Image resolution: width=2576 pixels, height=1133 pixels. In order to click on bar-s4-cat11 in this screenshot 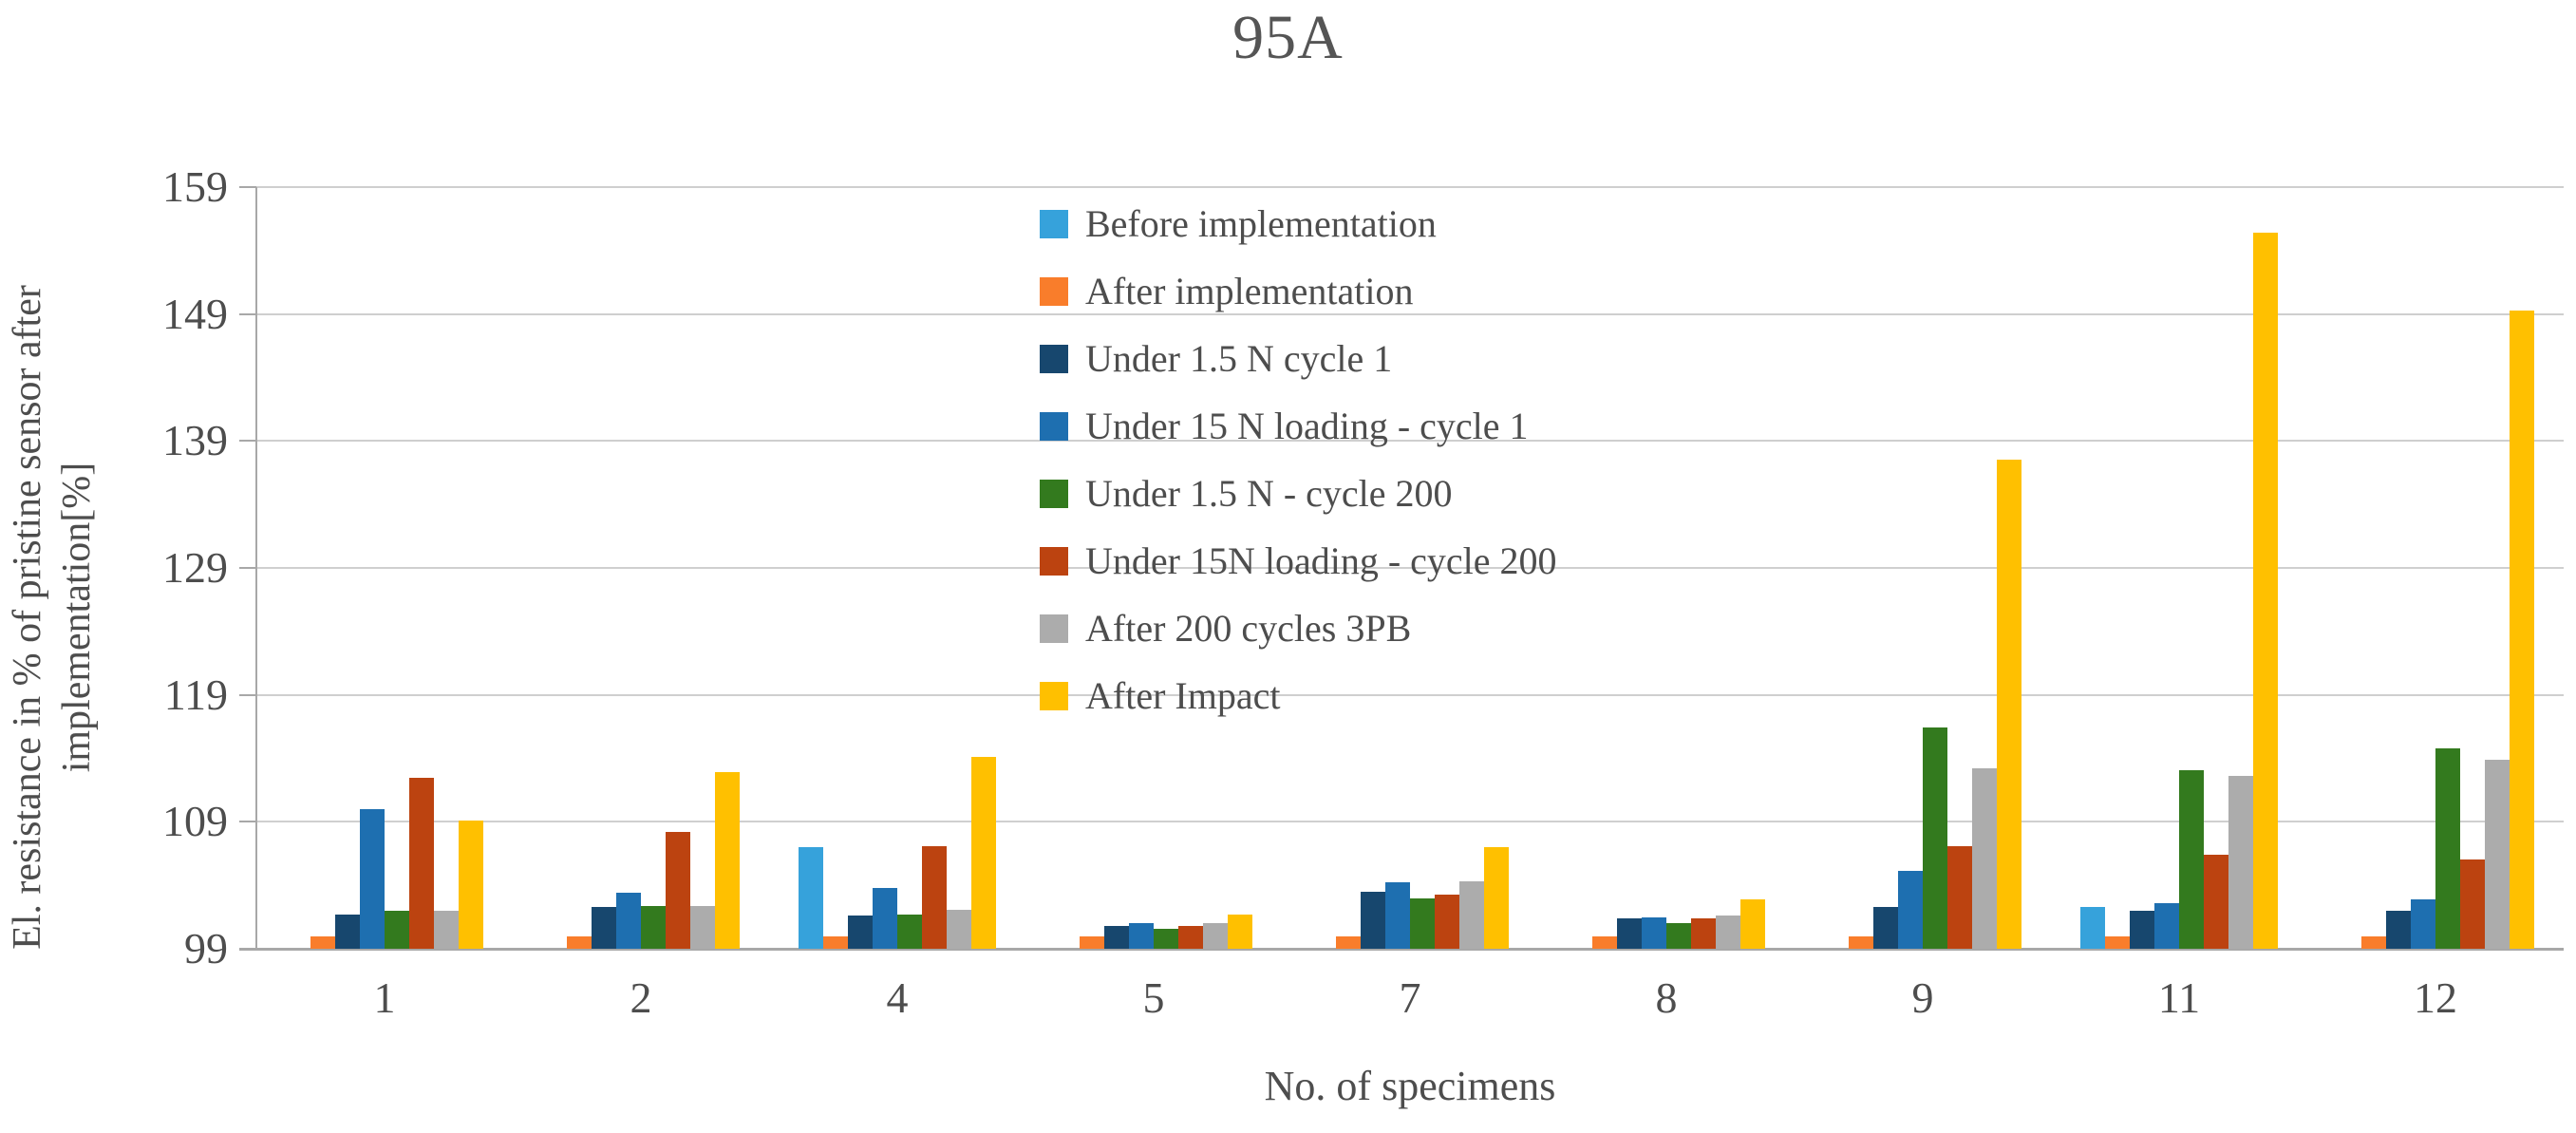, I will do `click(2166, 925)`.